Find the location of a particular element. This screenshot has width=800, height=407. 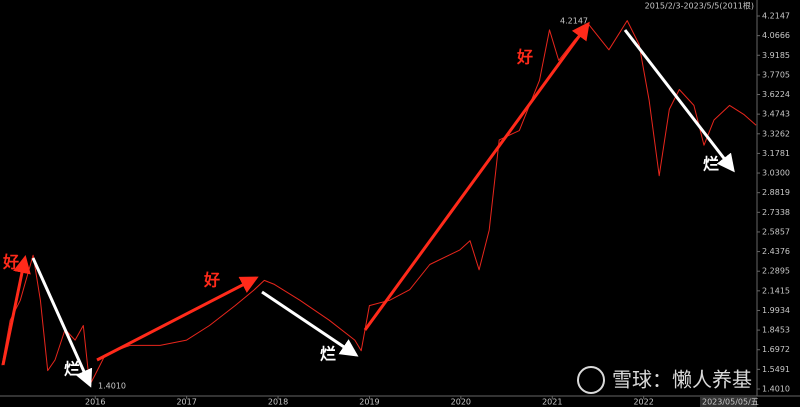

date-box is located at coordinates (728, 402).